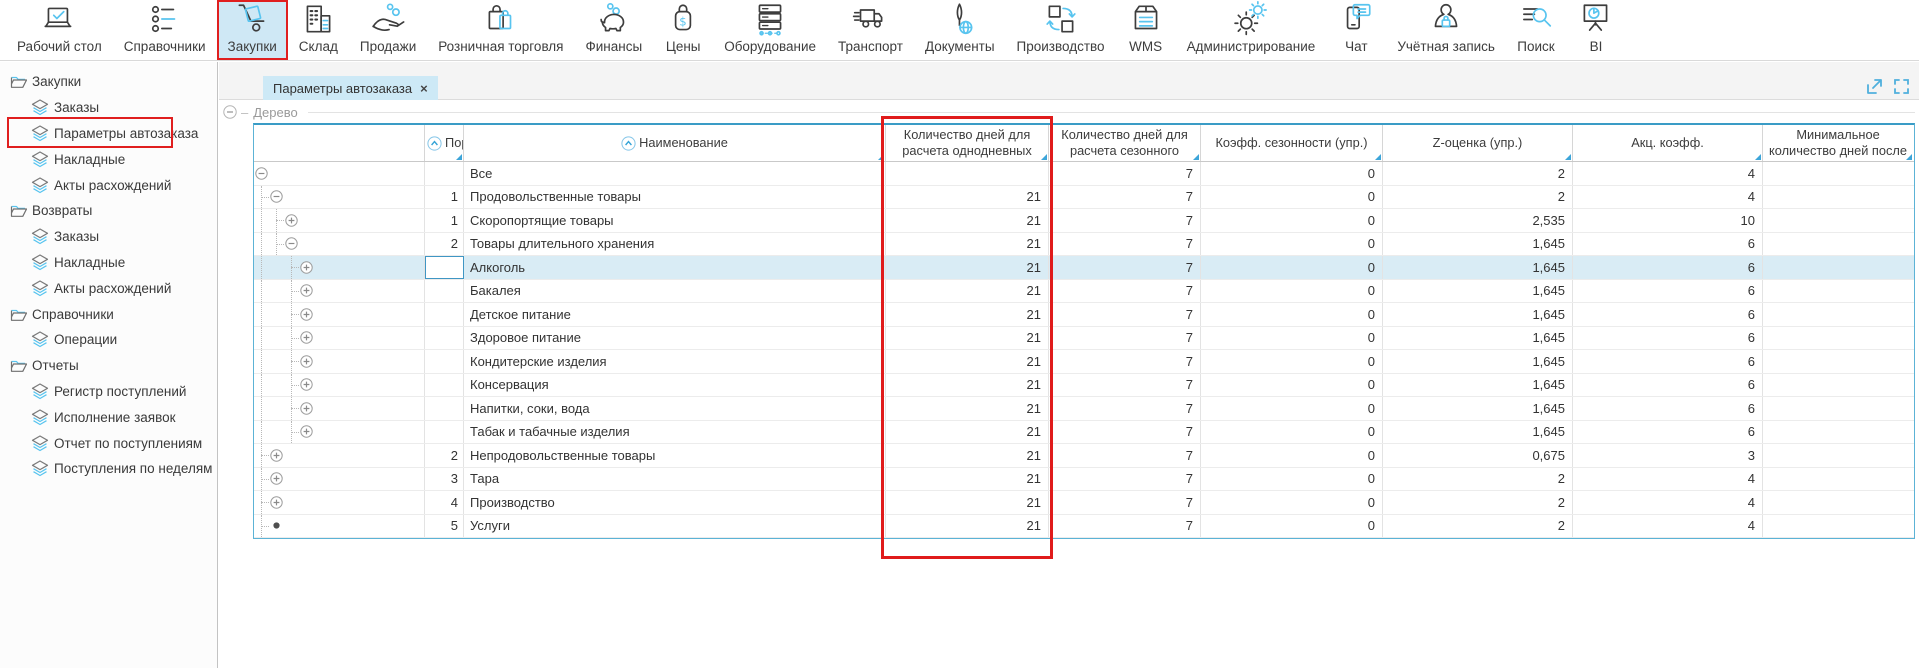 This screenshot has height=668, width=1919. What do you see at coordinates (967, 143) in the screenshot?
I see `column-header-days_oneday: Количество дней для расчета однодневных` at bounding box center [967, 143].